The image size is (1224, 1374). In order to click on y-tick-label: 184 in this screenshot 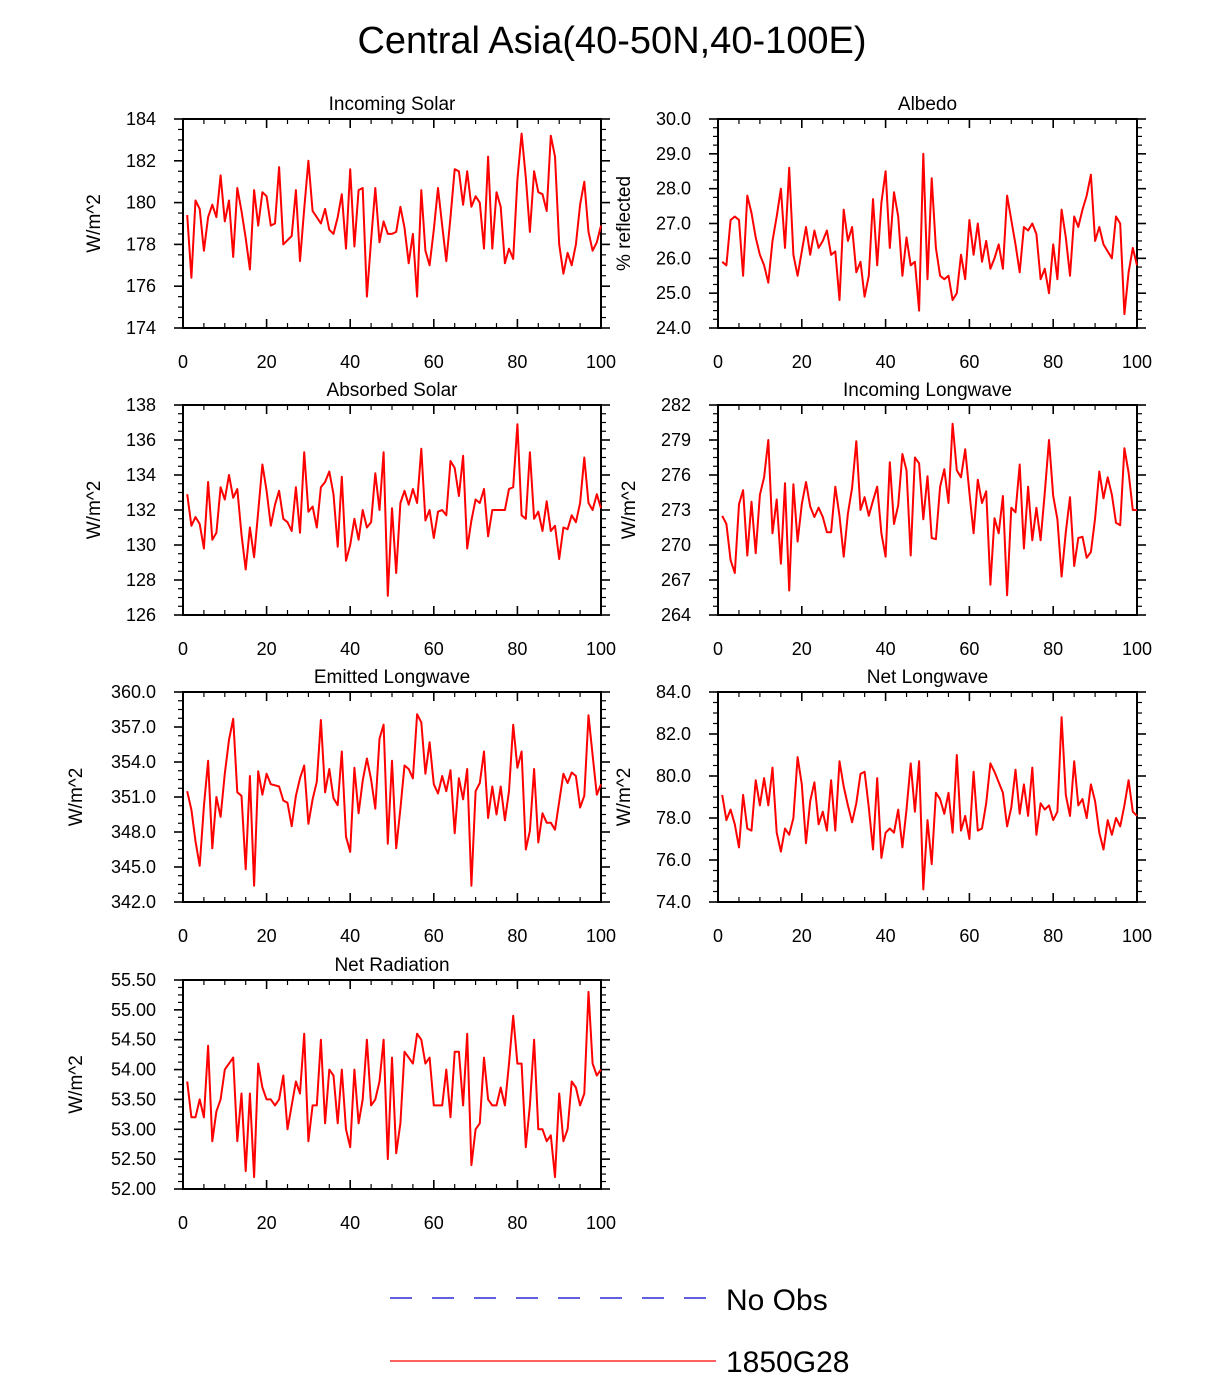, I will do `click(141, 119)`.